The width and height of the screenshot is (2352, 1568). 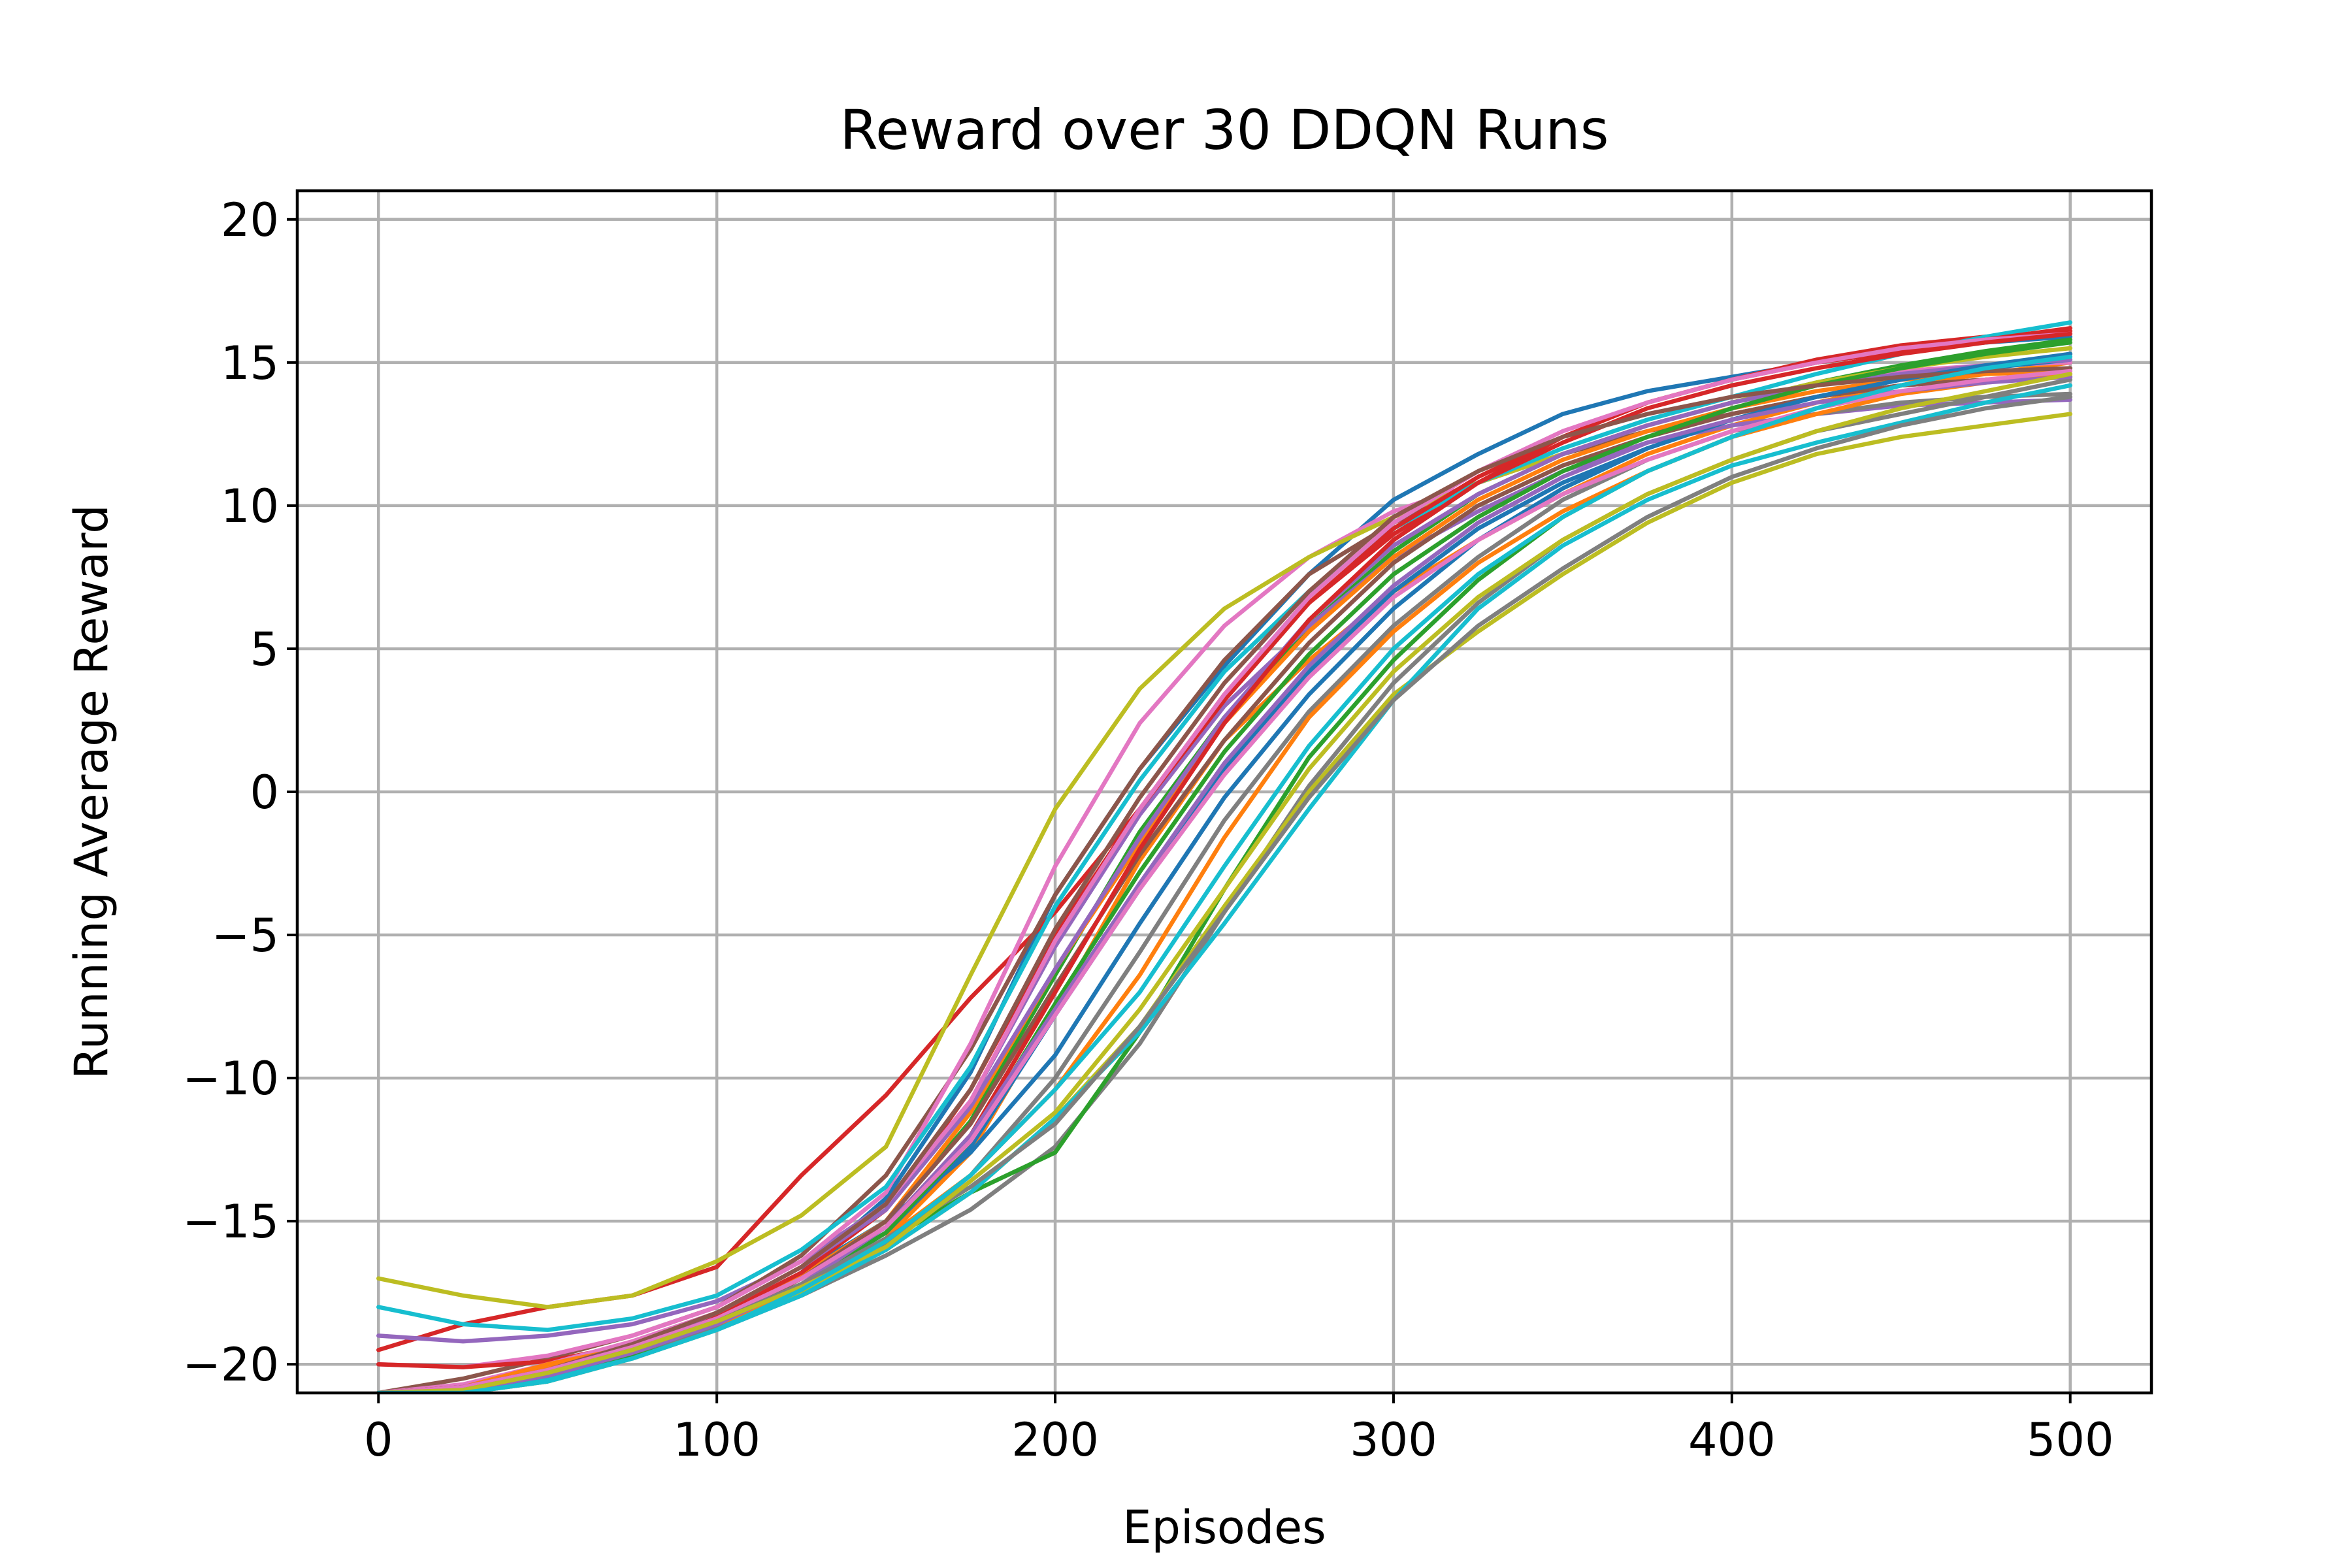 What do you see at coordinates (2070, 1440) in the screenshot?
I see `x-tick-label: 500` at bounding box center [2070, 1440].